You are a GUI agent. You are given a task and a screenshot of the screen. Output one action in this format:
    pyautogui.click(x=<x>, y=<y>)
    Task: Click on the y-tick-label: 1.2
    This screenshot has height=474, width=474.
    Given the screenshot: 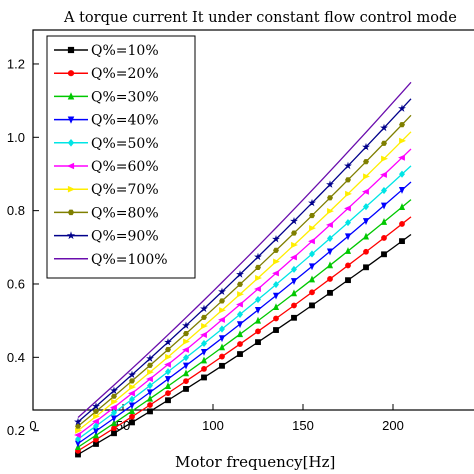 What is the action you would take?
    pyautogui.click(x=16, y=63)
    